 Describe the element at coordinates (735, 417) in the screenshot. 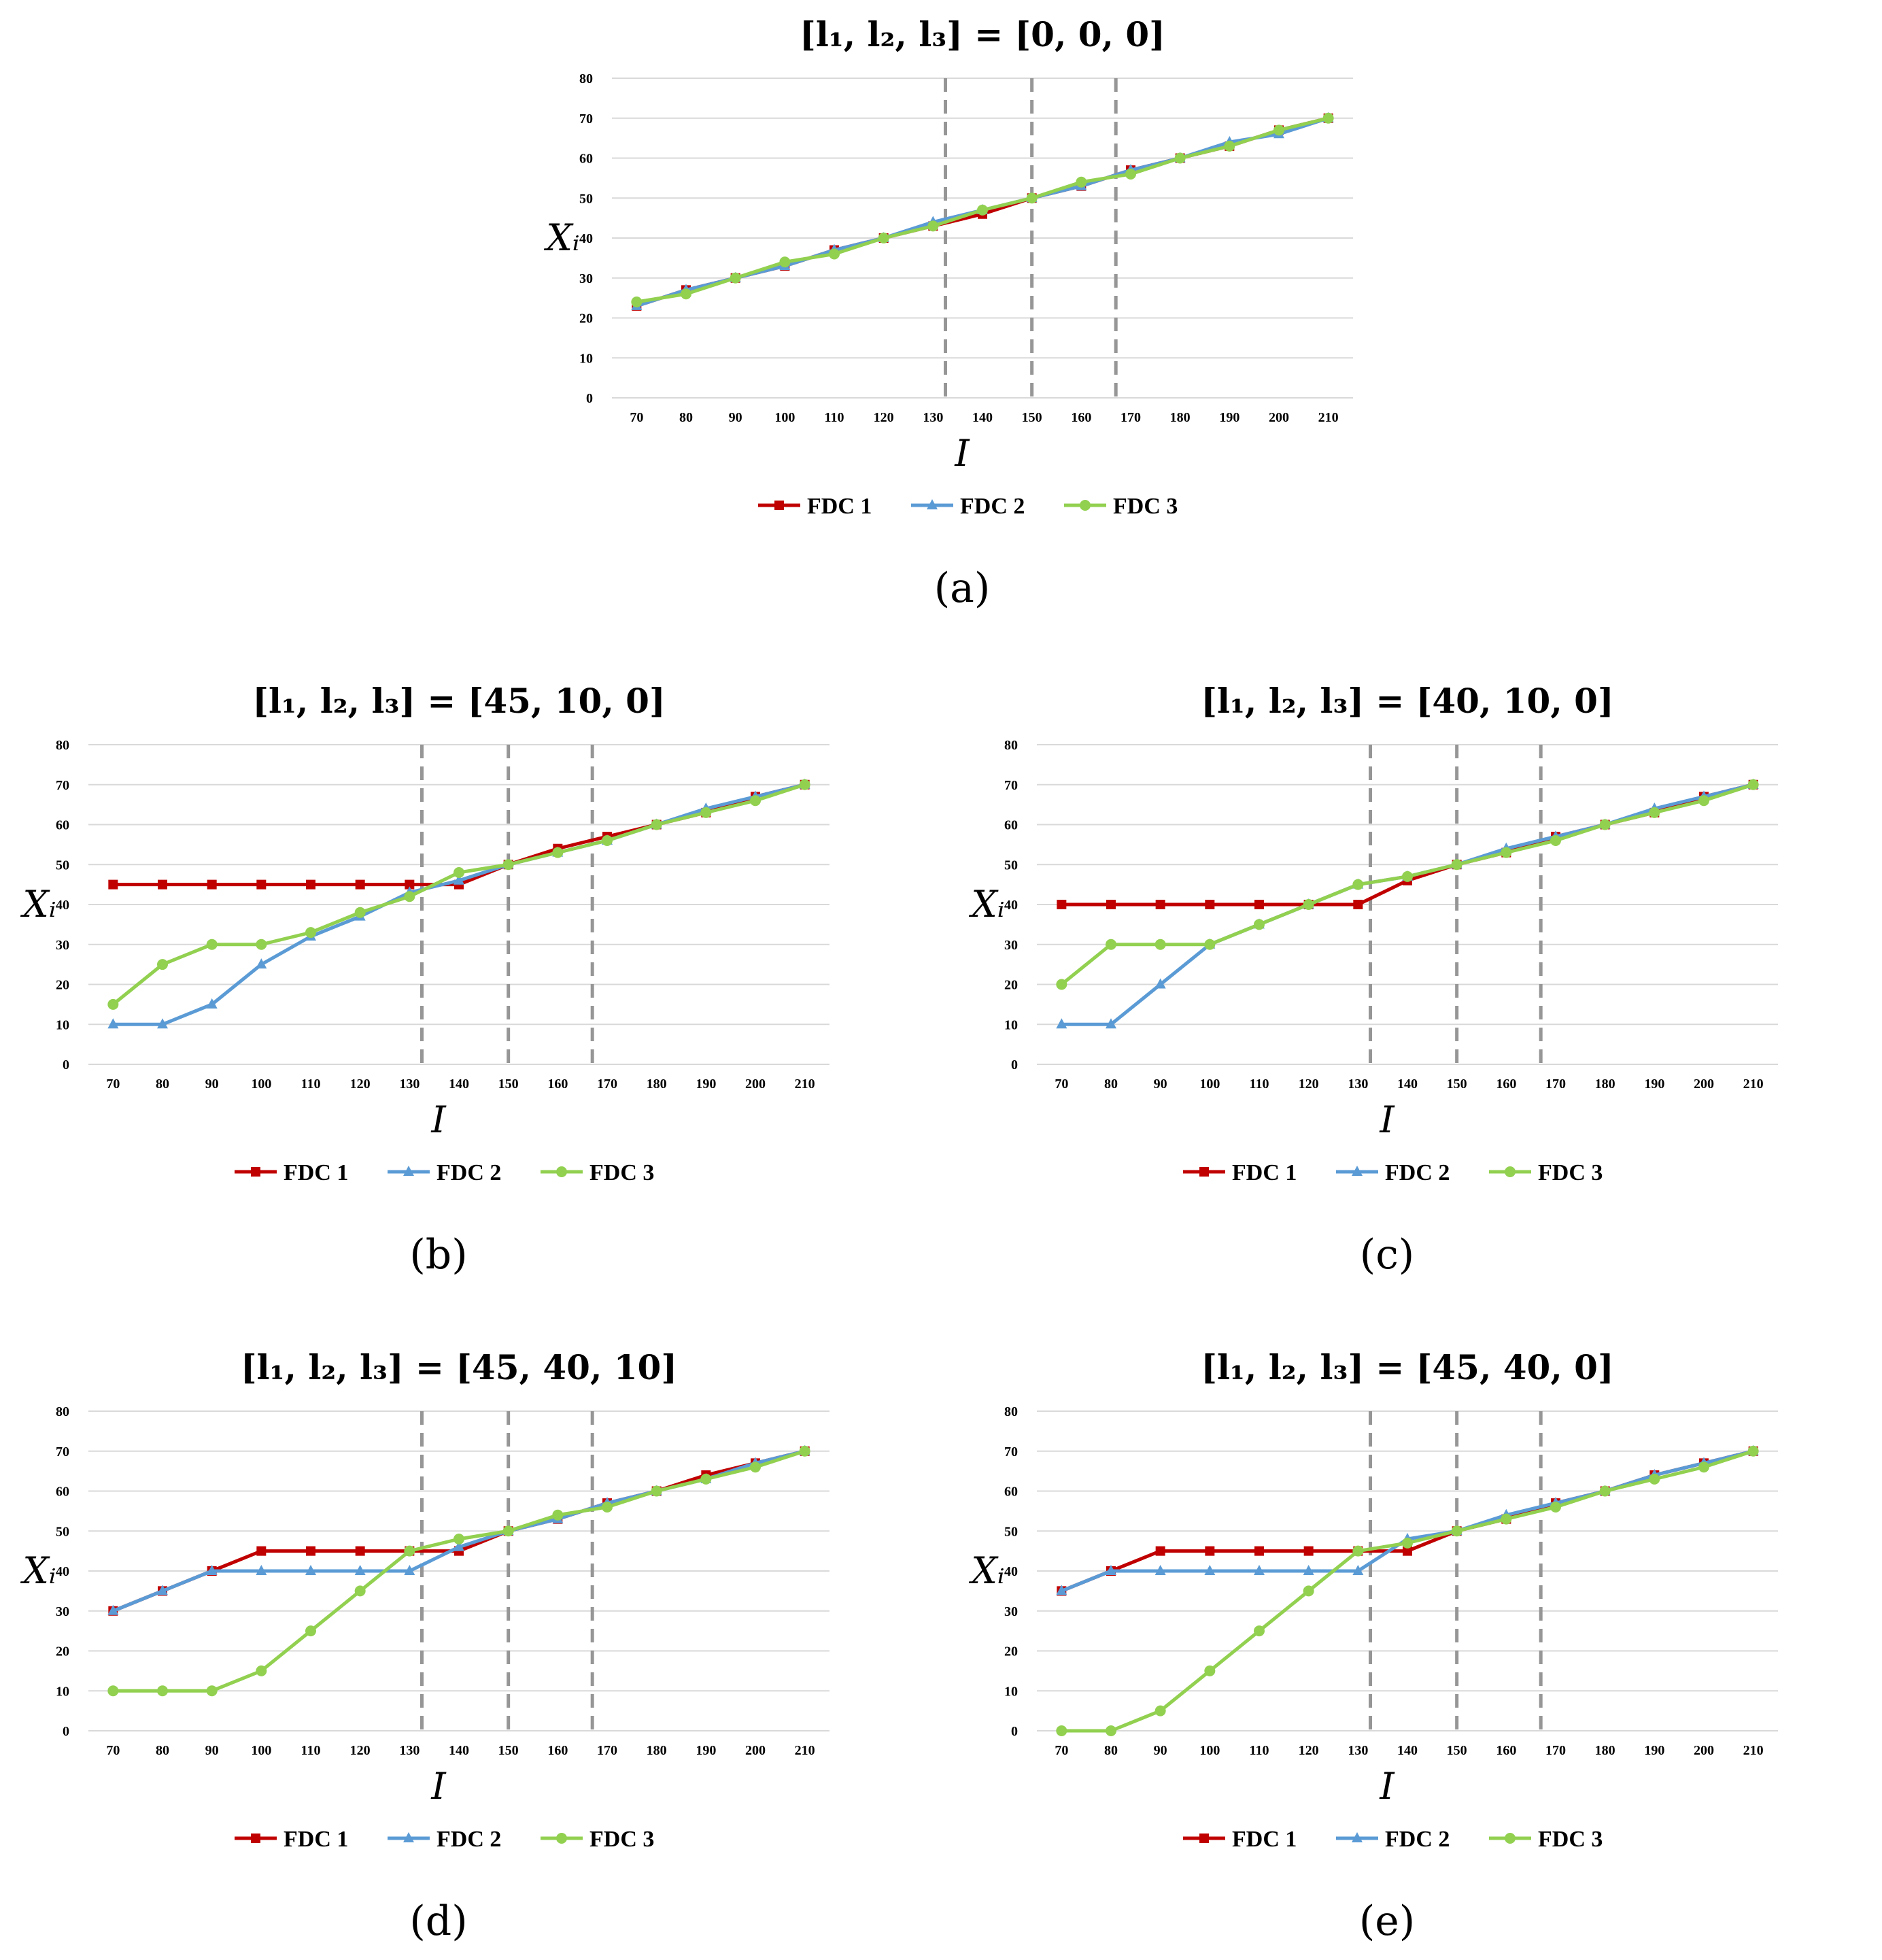

I see `x-tick-label: 90` at that location.